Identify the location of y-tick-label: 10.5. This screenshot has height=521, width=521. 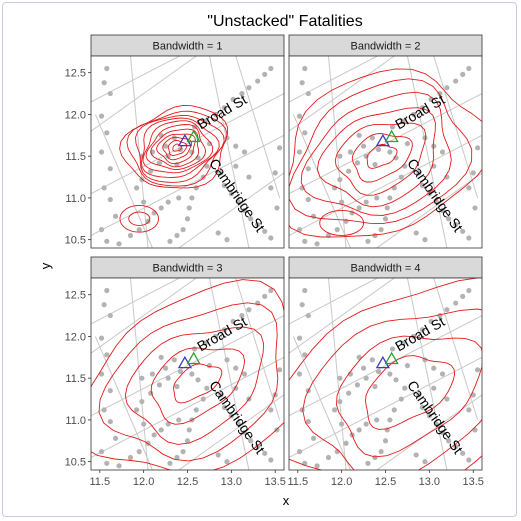
(75, 241).